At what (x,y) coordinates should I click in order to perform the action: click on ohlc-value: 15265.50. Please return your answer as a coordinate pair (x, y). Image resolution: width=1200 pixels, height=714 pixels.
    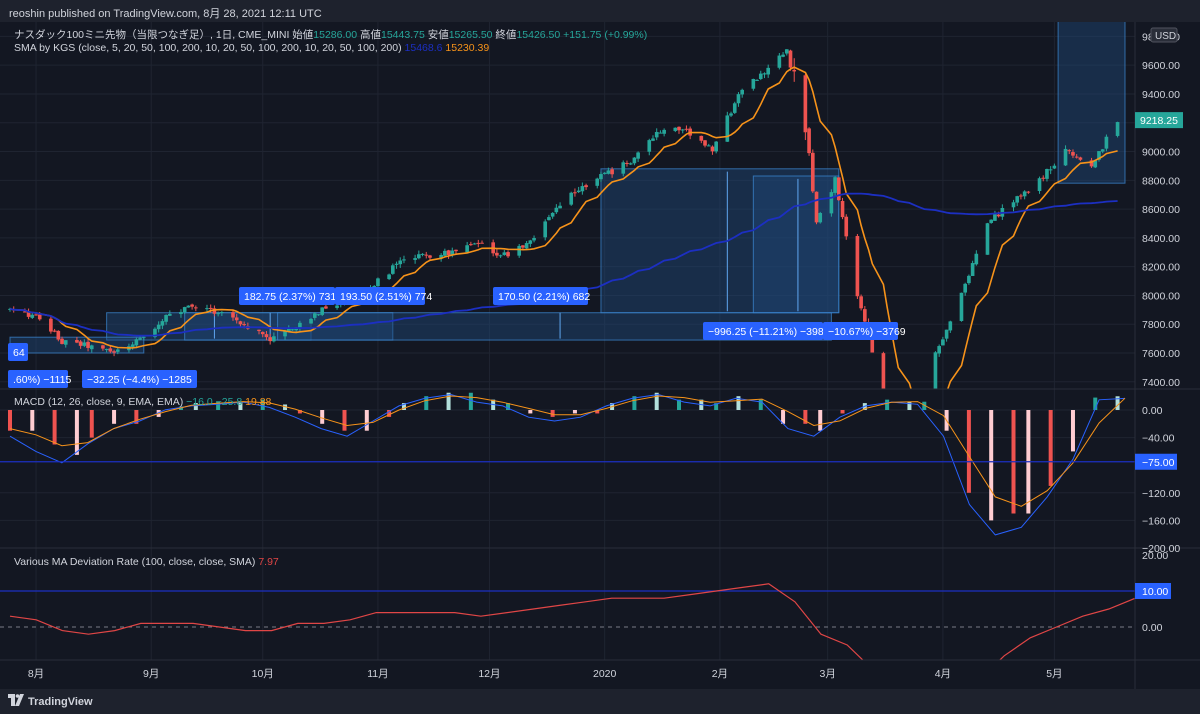
    Looking at the image, I should click on (471, 35).